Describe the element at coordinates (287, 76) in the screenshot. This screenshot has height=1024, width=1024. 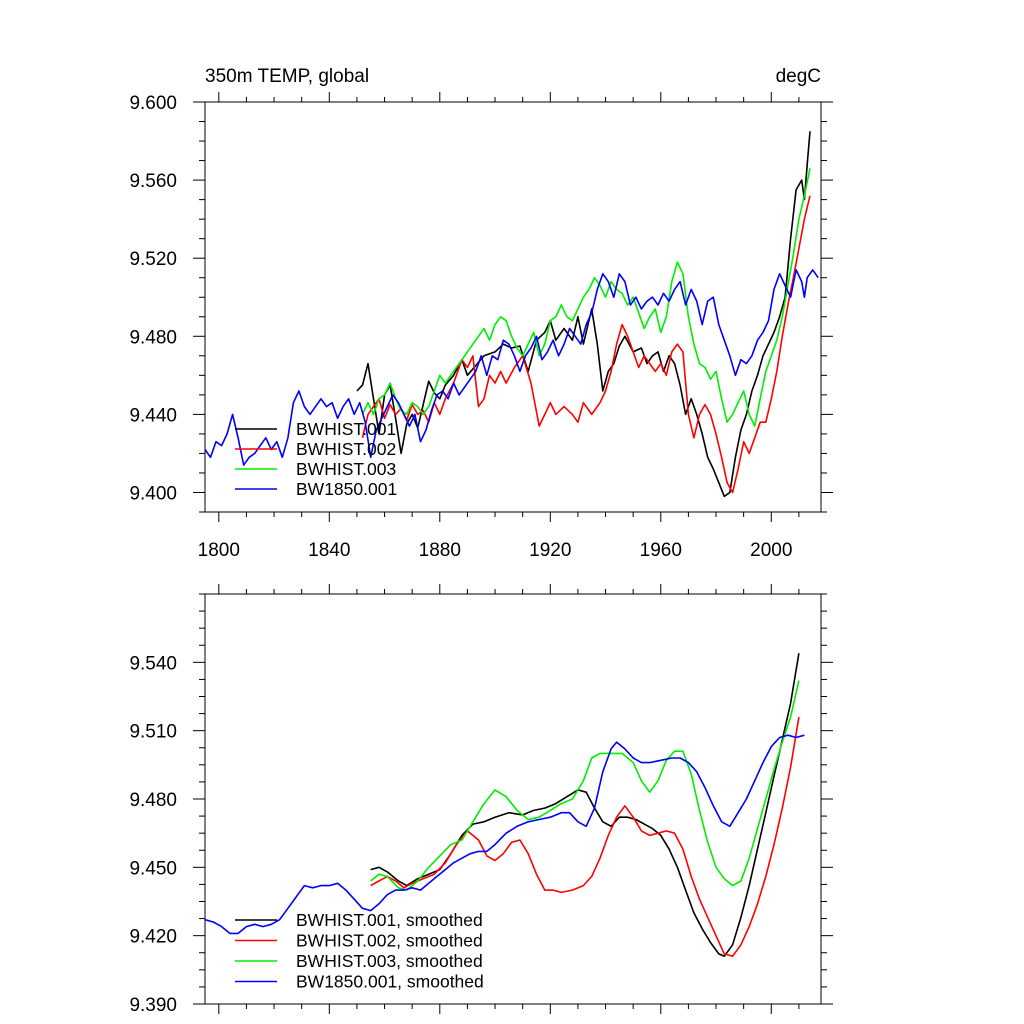
I see `top-panel-title: 350m TEMP, global` at that location.